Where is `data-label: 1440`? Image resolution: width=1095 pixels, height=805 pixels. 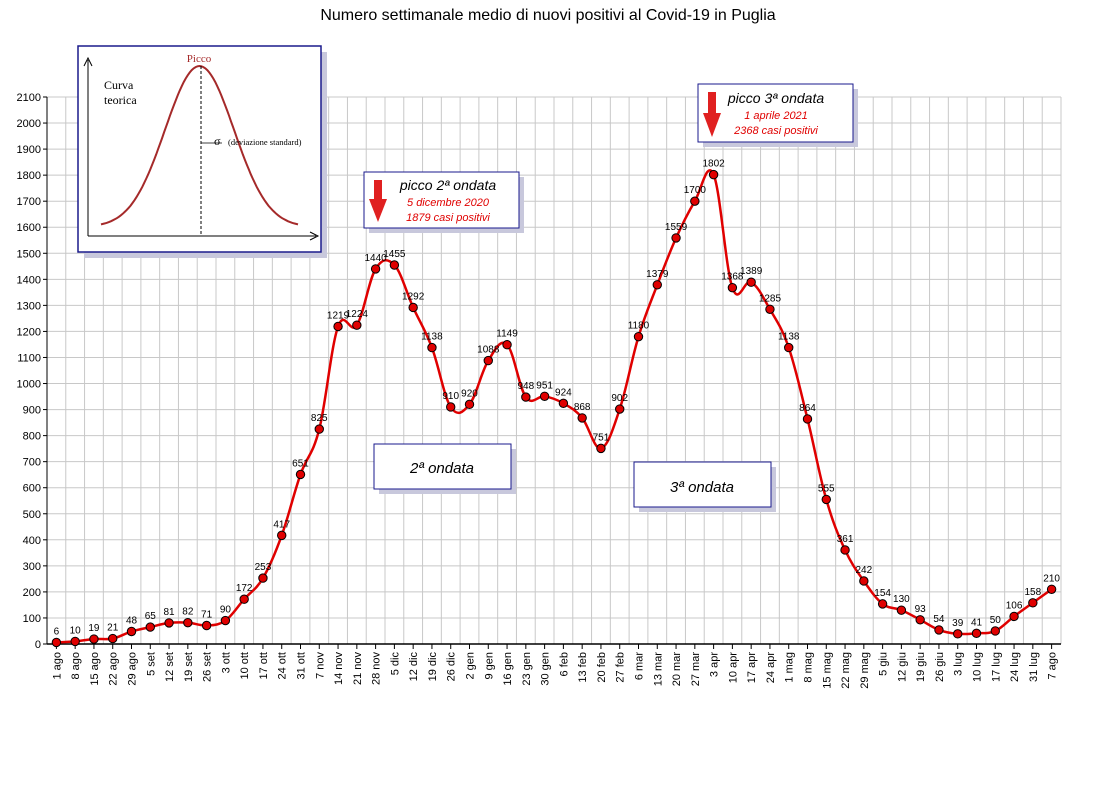
data-label: 1440 is located at coordinates (375, 258).